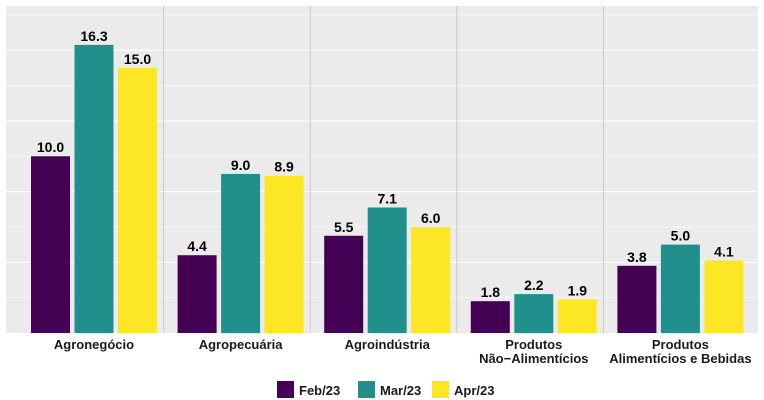 The image size is (764, 400). I want to click on bar-value-label: 7.1, so click(387, 199).